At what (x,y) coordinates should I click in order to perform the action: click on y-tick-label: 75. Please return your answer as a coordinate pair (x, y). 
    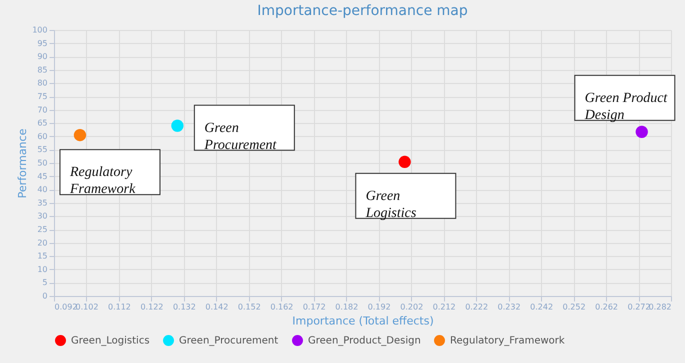
    Looking at the image, I should click on (42, 96).